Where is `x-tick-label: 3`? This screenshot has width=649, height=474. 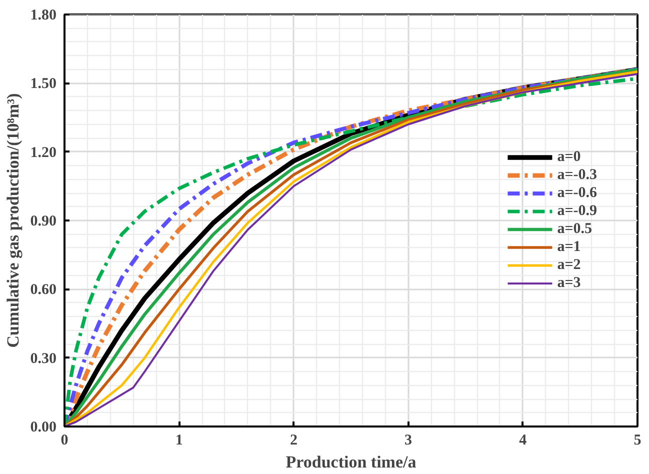
x-tick-label: 3 is located at coordinates (408, 440).